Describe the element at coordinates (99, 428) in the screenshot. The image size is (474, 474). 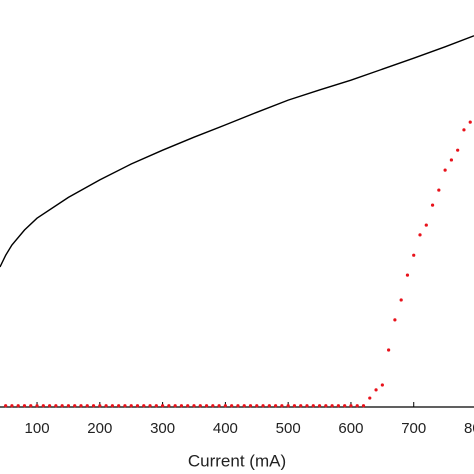
I see `x-tick-label: 200` at that location.